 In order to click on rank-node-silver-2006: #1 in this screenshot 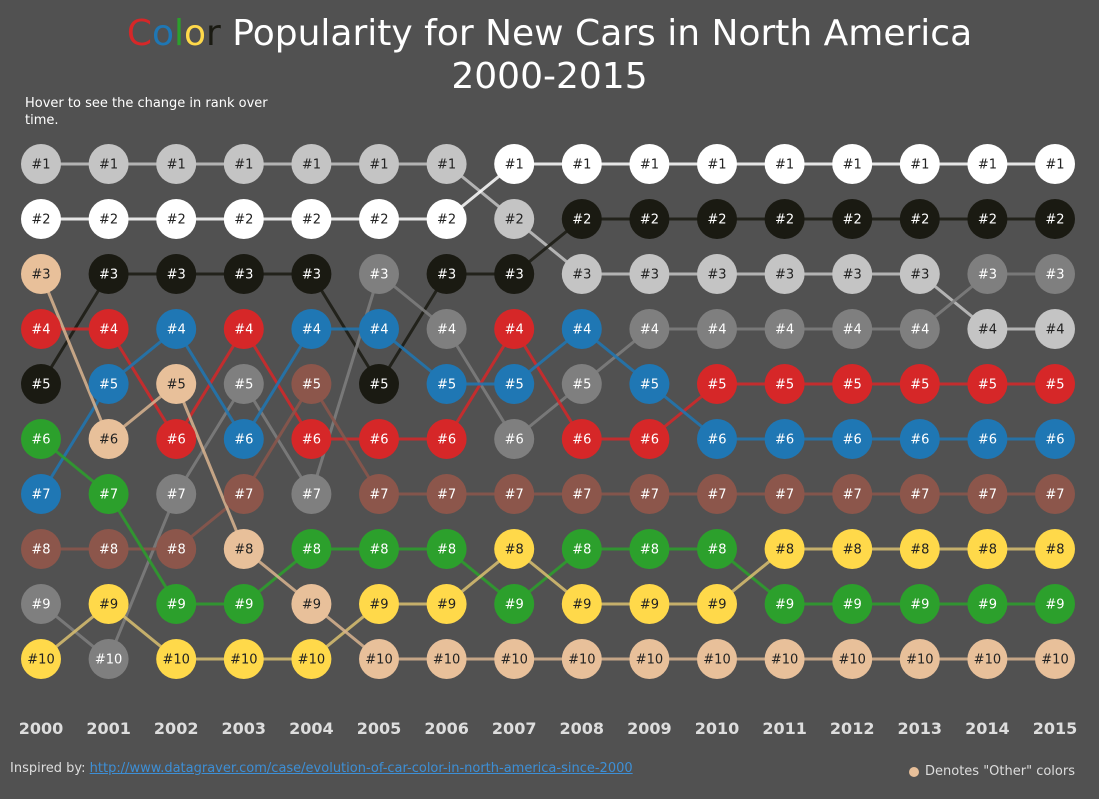, I will do `click(446, 164)`.